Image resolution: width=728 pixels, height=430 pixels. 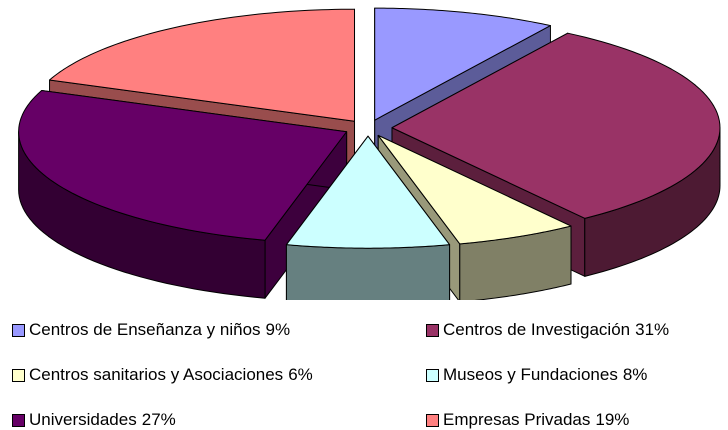 What do you see at coordinates (368, 272) in the screenshot?
I see `slice-side` at bounding box center [368, 272].